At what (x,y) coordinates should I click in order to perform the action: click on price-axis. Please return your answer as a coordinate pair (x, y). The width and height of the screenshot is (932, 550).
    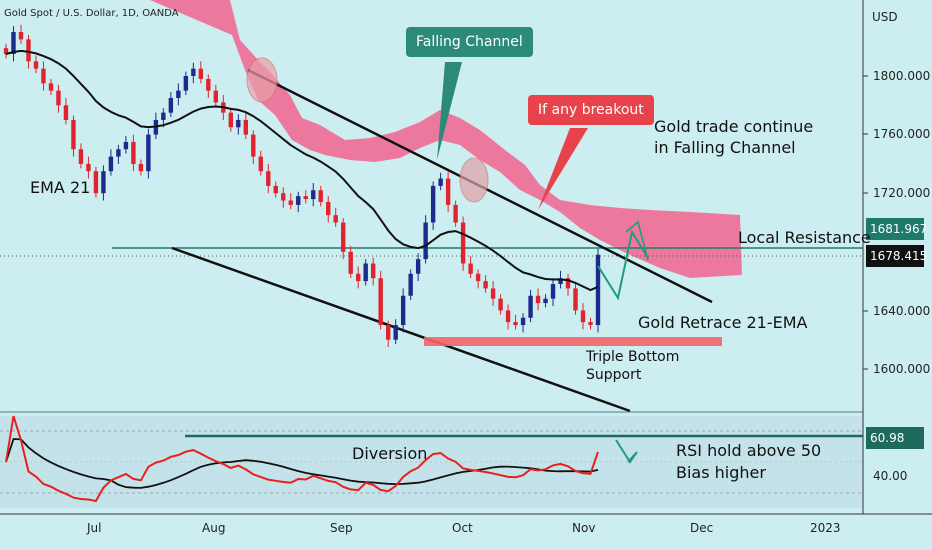
    Looking at the image, I should click on (865, 222).